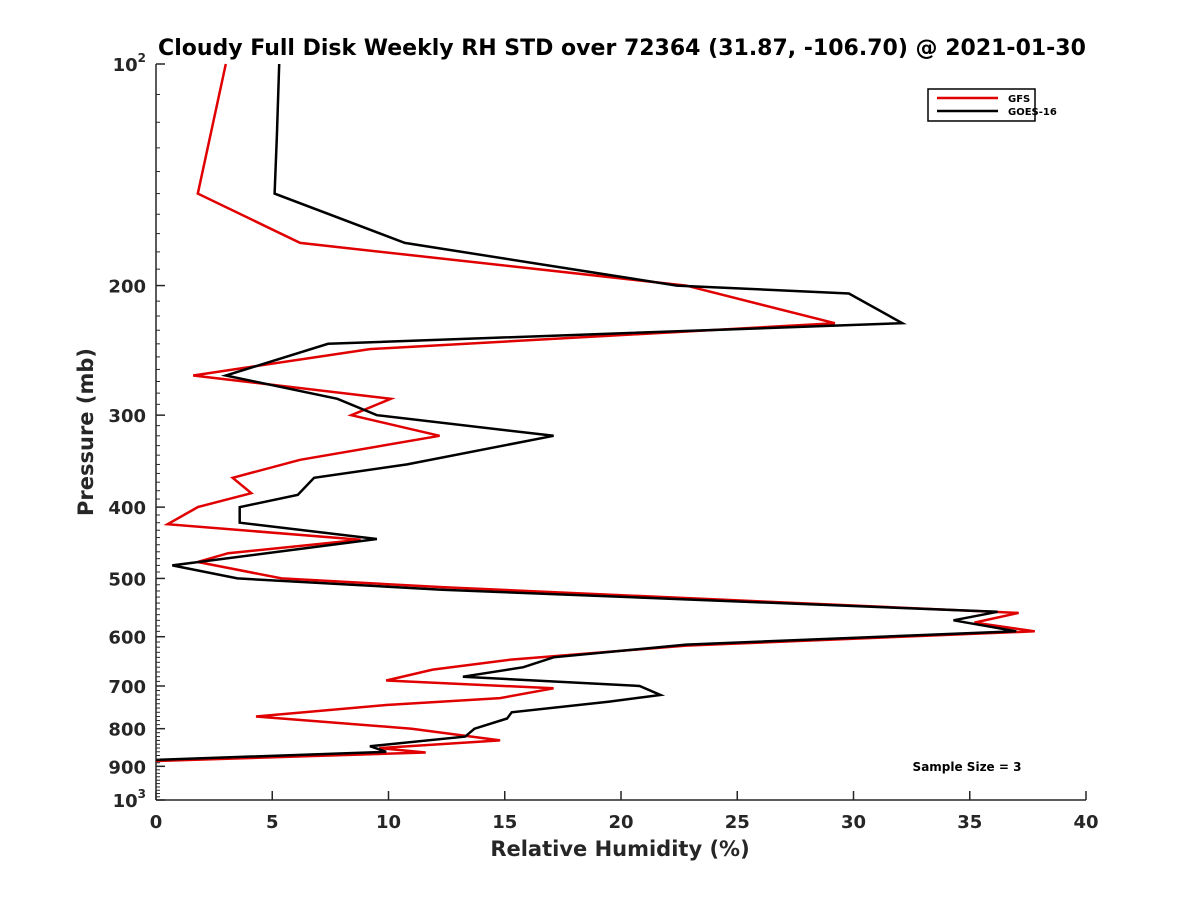  Describe the element at coordinates (156, 822) in the screenshot. I see `x-tick-label: 0` at that location.